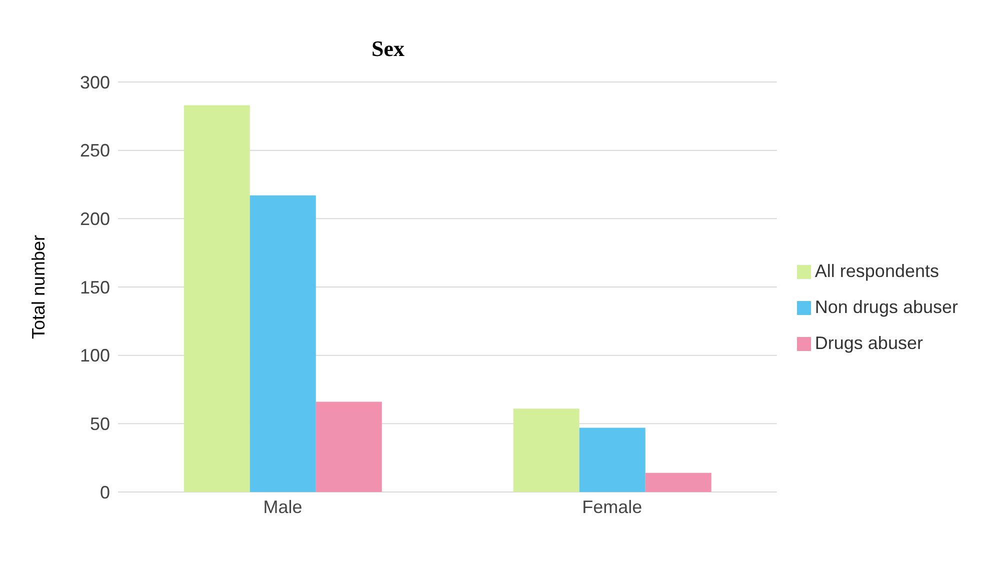 Image resolution: width=997 pixels, height=571 pixels. I want to click on y-tick-label: 0, so click(105, 492).